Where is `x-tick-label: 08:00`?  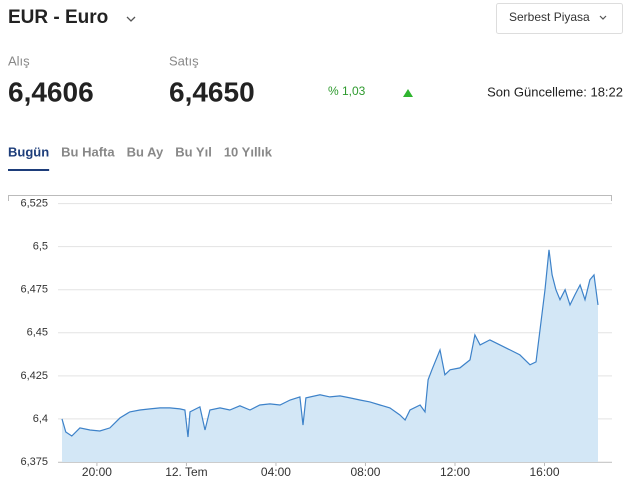
x-tick-label: 08:00 is located at coordinates (365, 472).